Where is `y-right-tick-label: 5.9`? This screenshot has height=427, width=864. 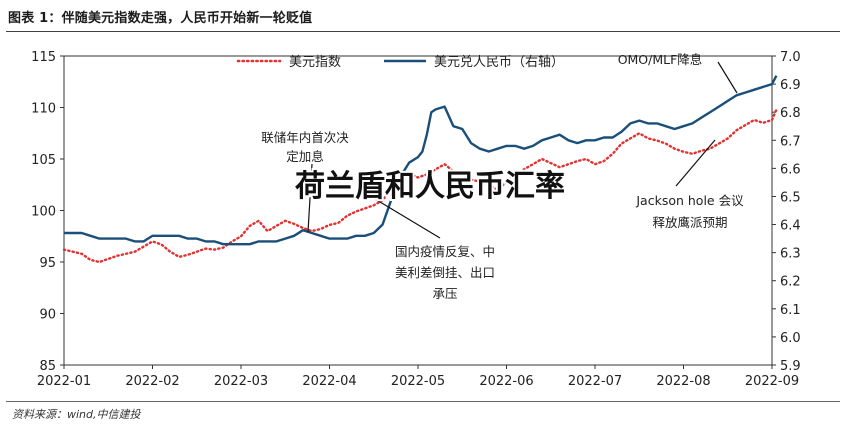
y-right-tick-label: 5.9 is located at coordinates (790, 366).